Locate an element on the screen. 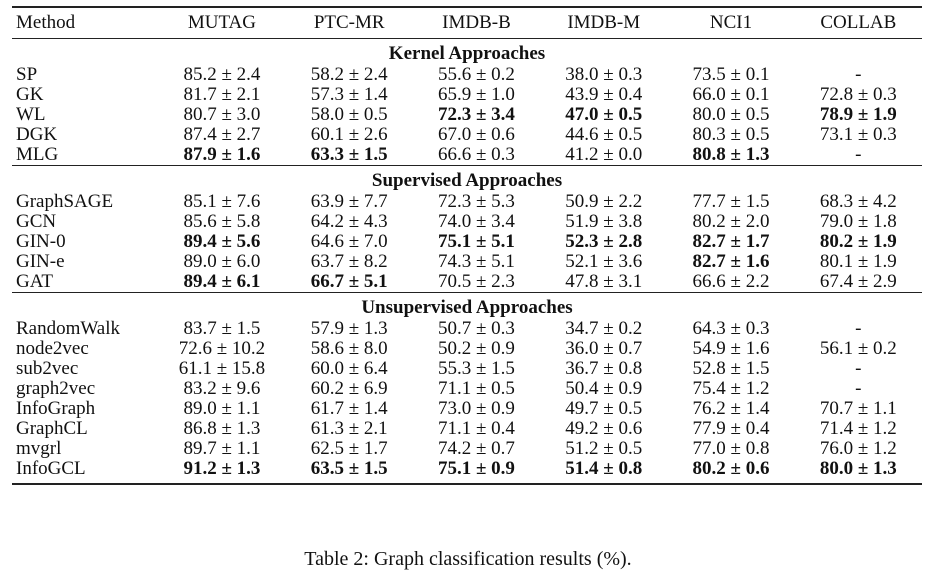 The width and height of the screenshot is (936, 576). group-title: Supervised Approaches is located at coordinates (467, 178).